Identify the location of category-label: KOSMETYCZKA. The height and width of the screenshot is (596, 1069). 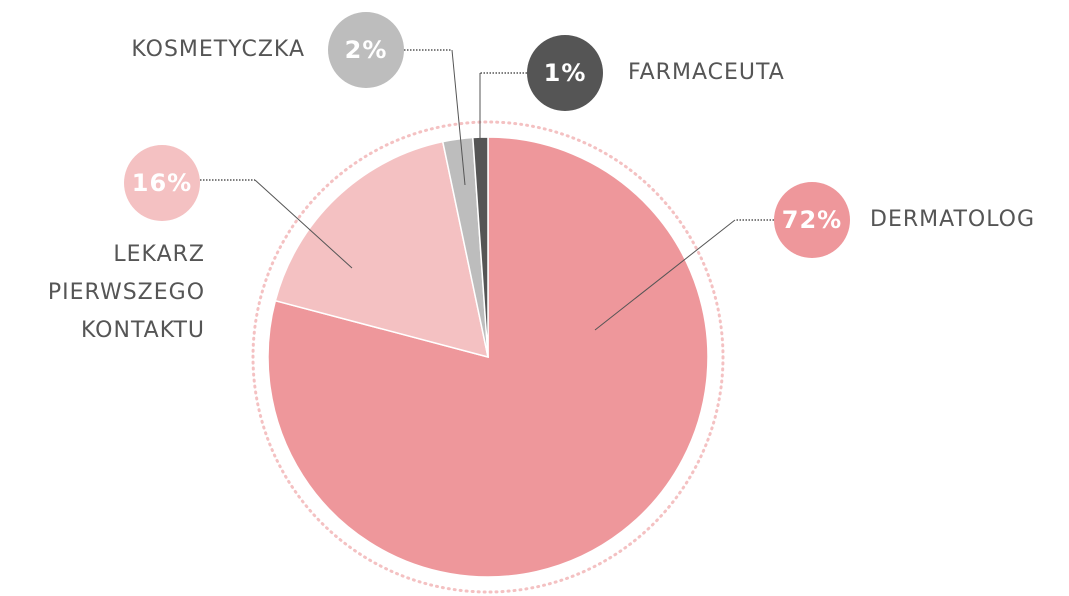
(218, 49).